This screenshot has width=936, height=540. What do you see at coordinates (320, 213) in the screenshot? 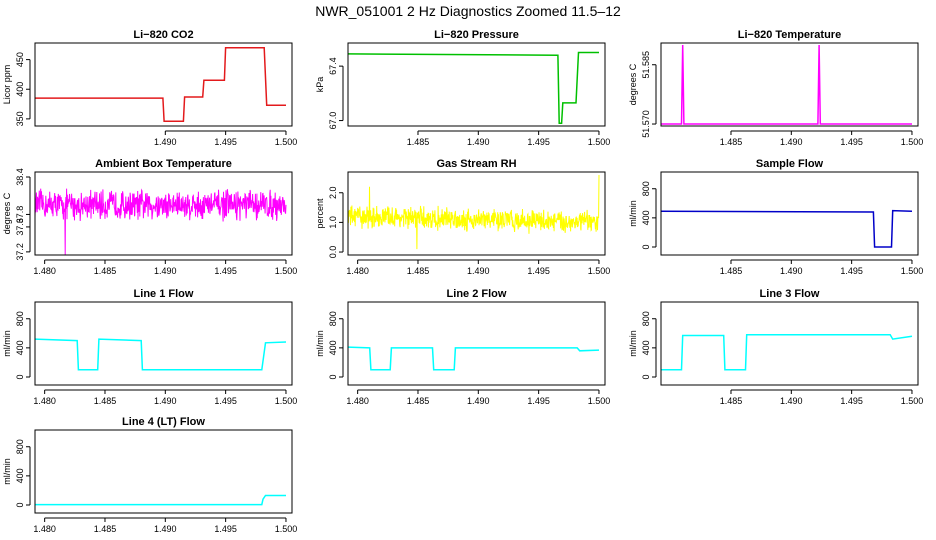
I see `panel-5-y-label: percent` at bounding box center [320, 213].